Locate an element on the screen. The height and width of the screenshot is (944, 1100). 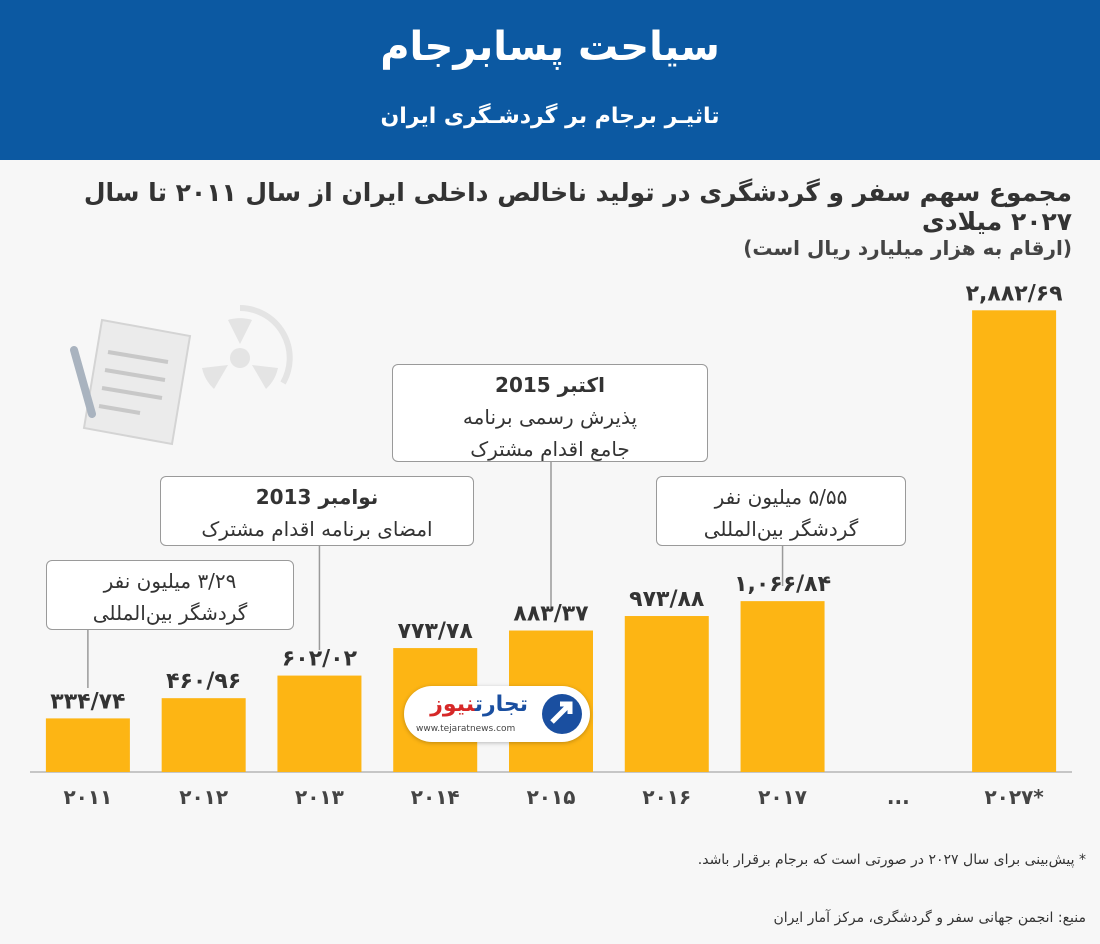
bar-2013 is located at coordinates (319, 723).